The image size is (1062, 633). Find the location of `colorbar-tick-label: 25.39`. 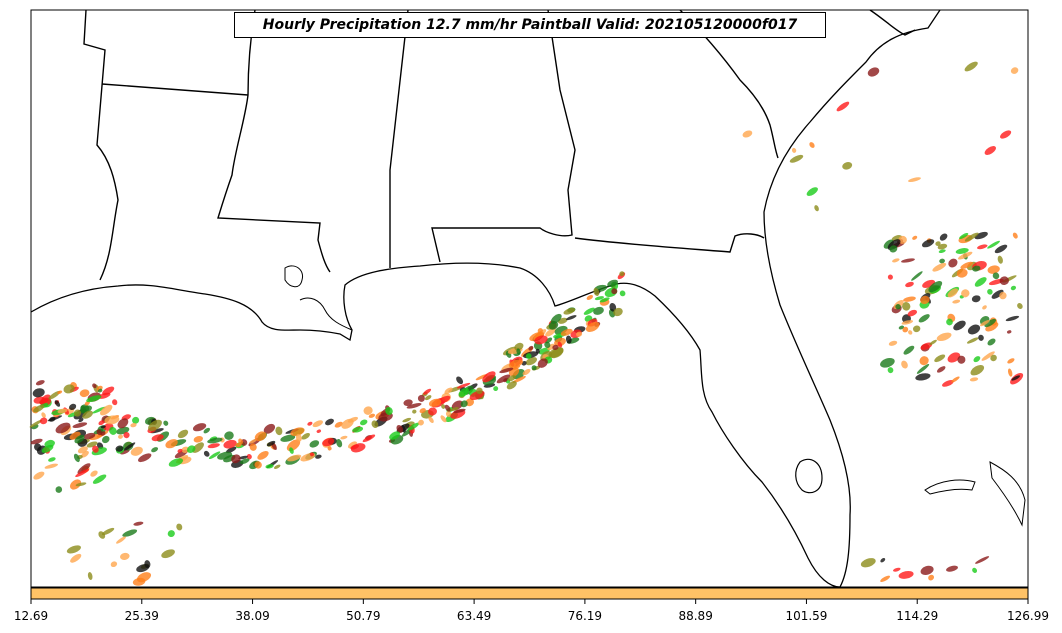

colorbar-tick-label: 25.39 is located at coordinates (141, 616).